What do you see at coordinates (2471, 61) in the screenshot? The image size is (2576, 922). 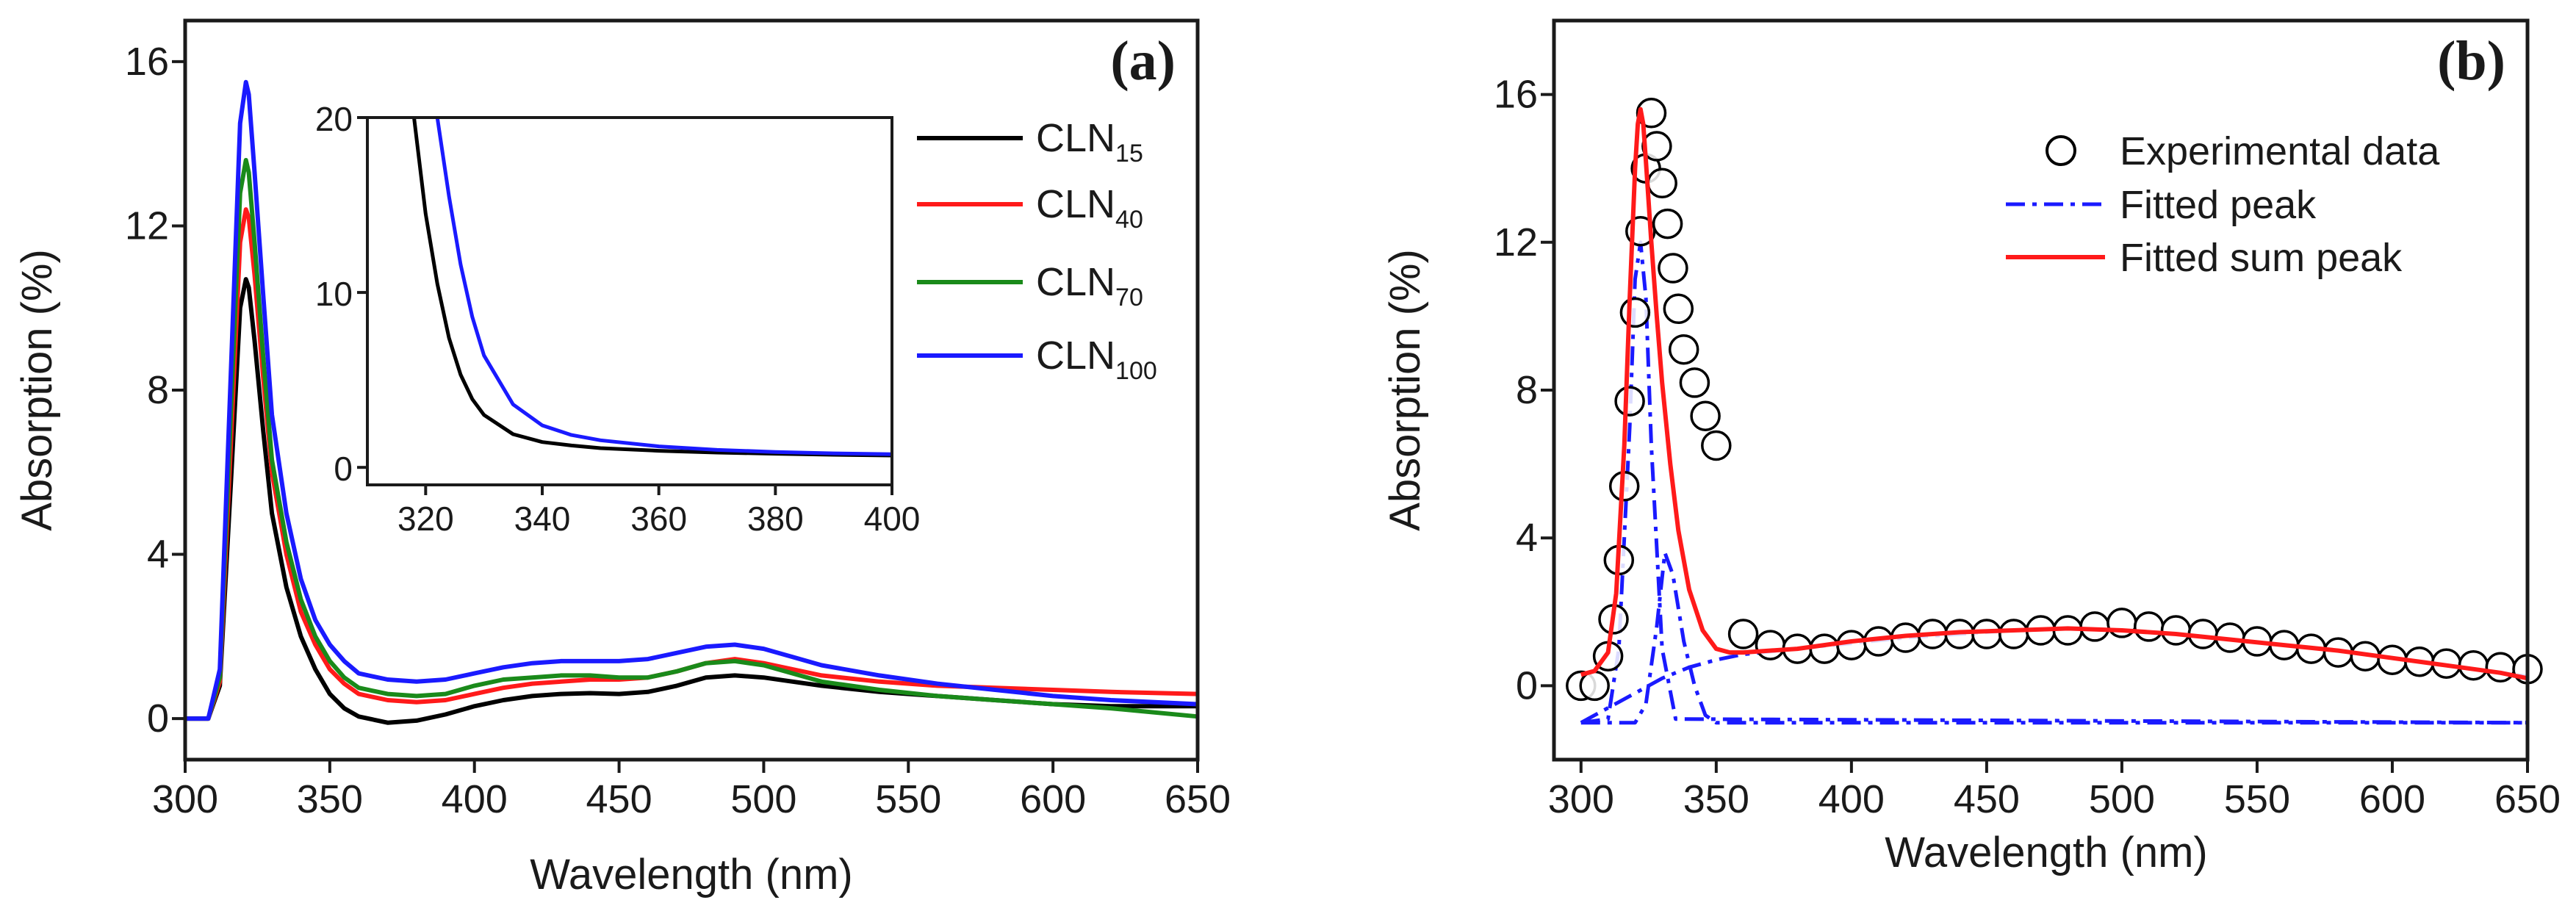 I see `panel-b-label: (b)` at bounding box center [2471, 61].